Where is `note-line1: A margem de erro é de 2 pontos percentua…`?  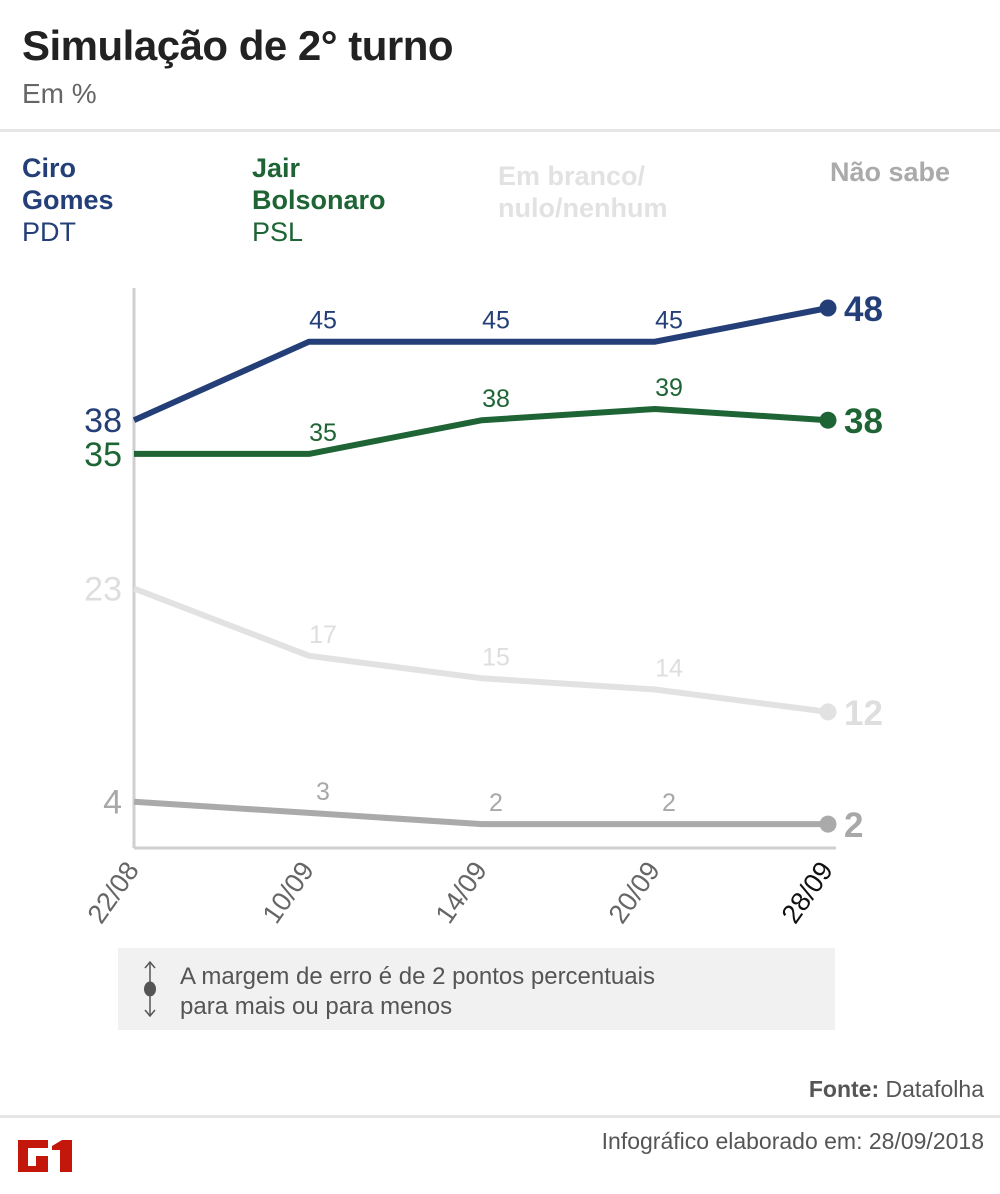
note-line1: A margem de erro é de 2 pontos percentua… is located at coordinates (417, 976).